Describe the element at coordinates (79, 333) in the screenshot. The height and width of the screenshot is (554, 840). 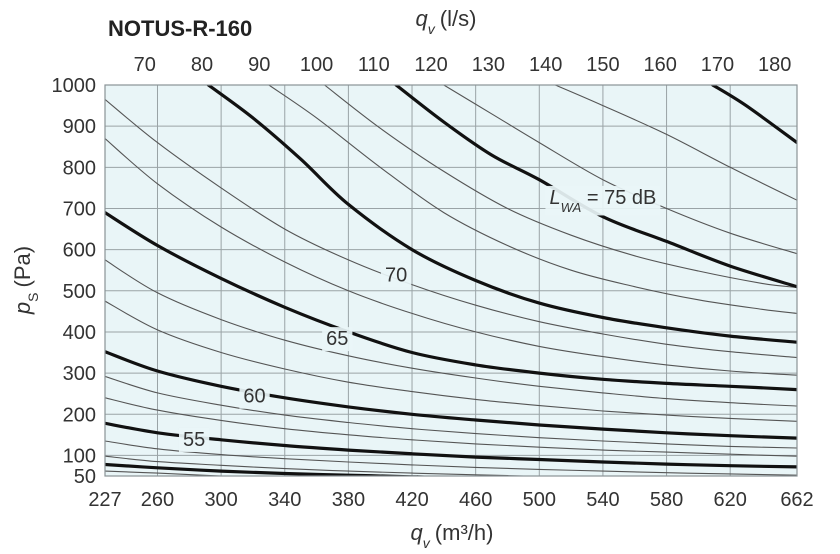
I see `y-tick-label: 400` at that location.